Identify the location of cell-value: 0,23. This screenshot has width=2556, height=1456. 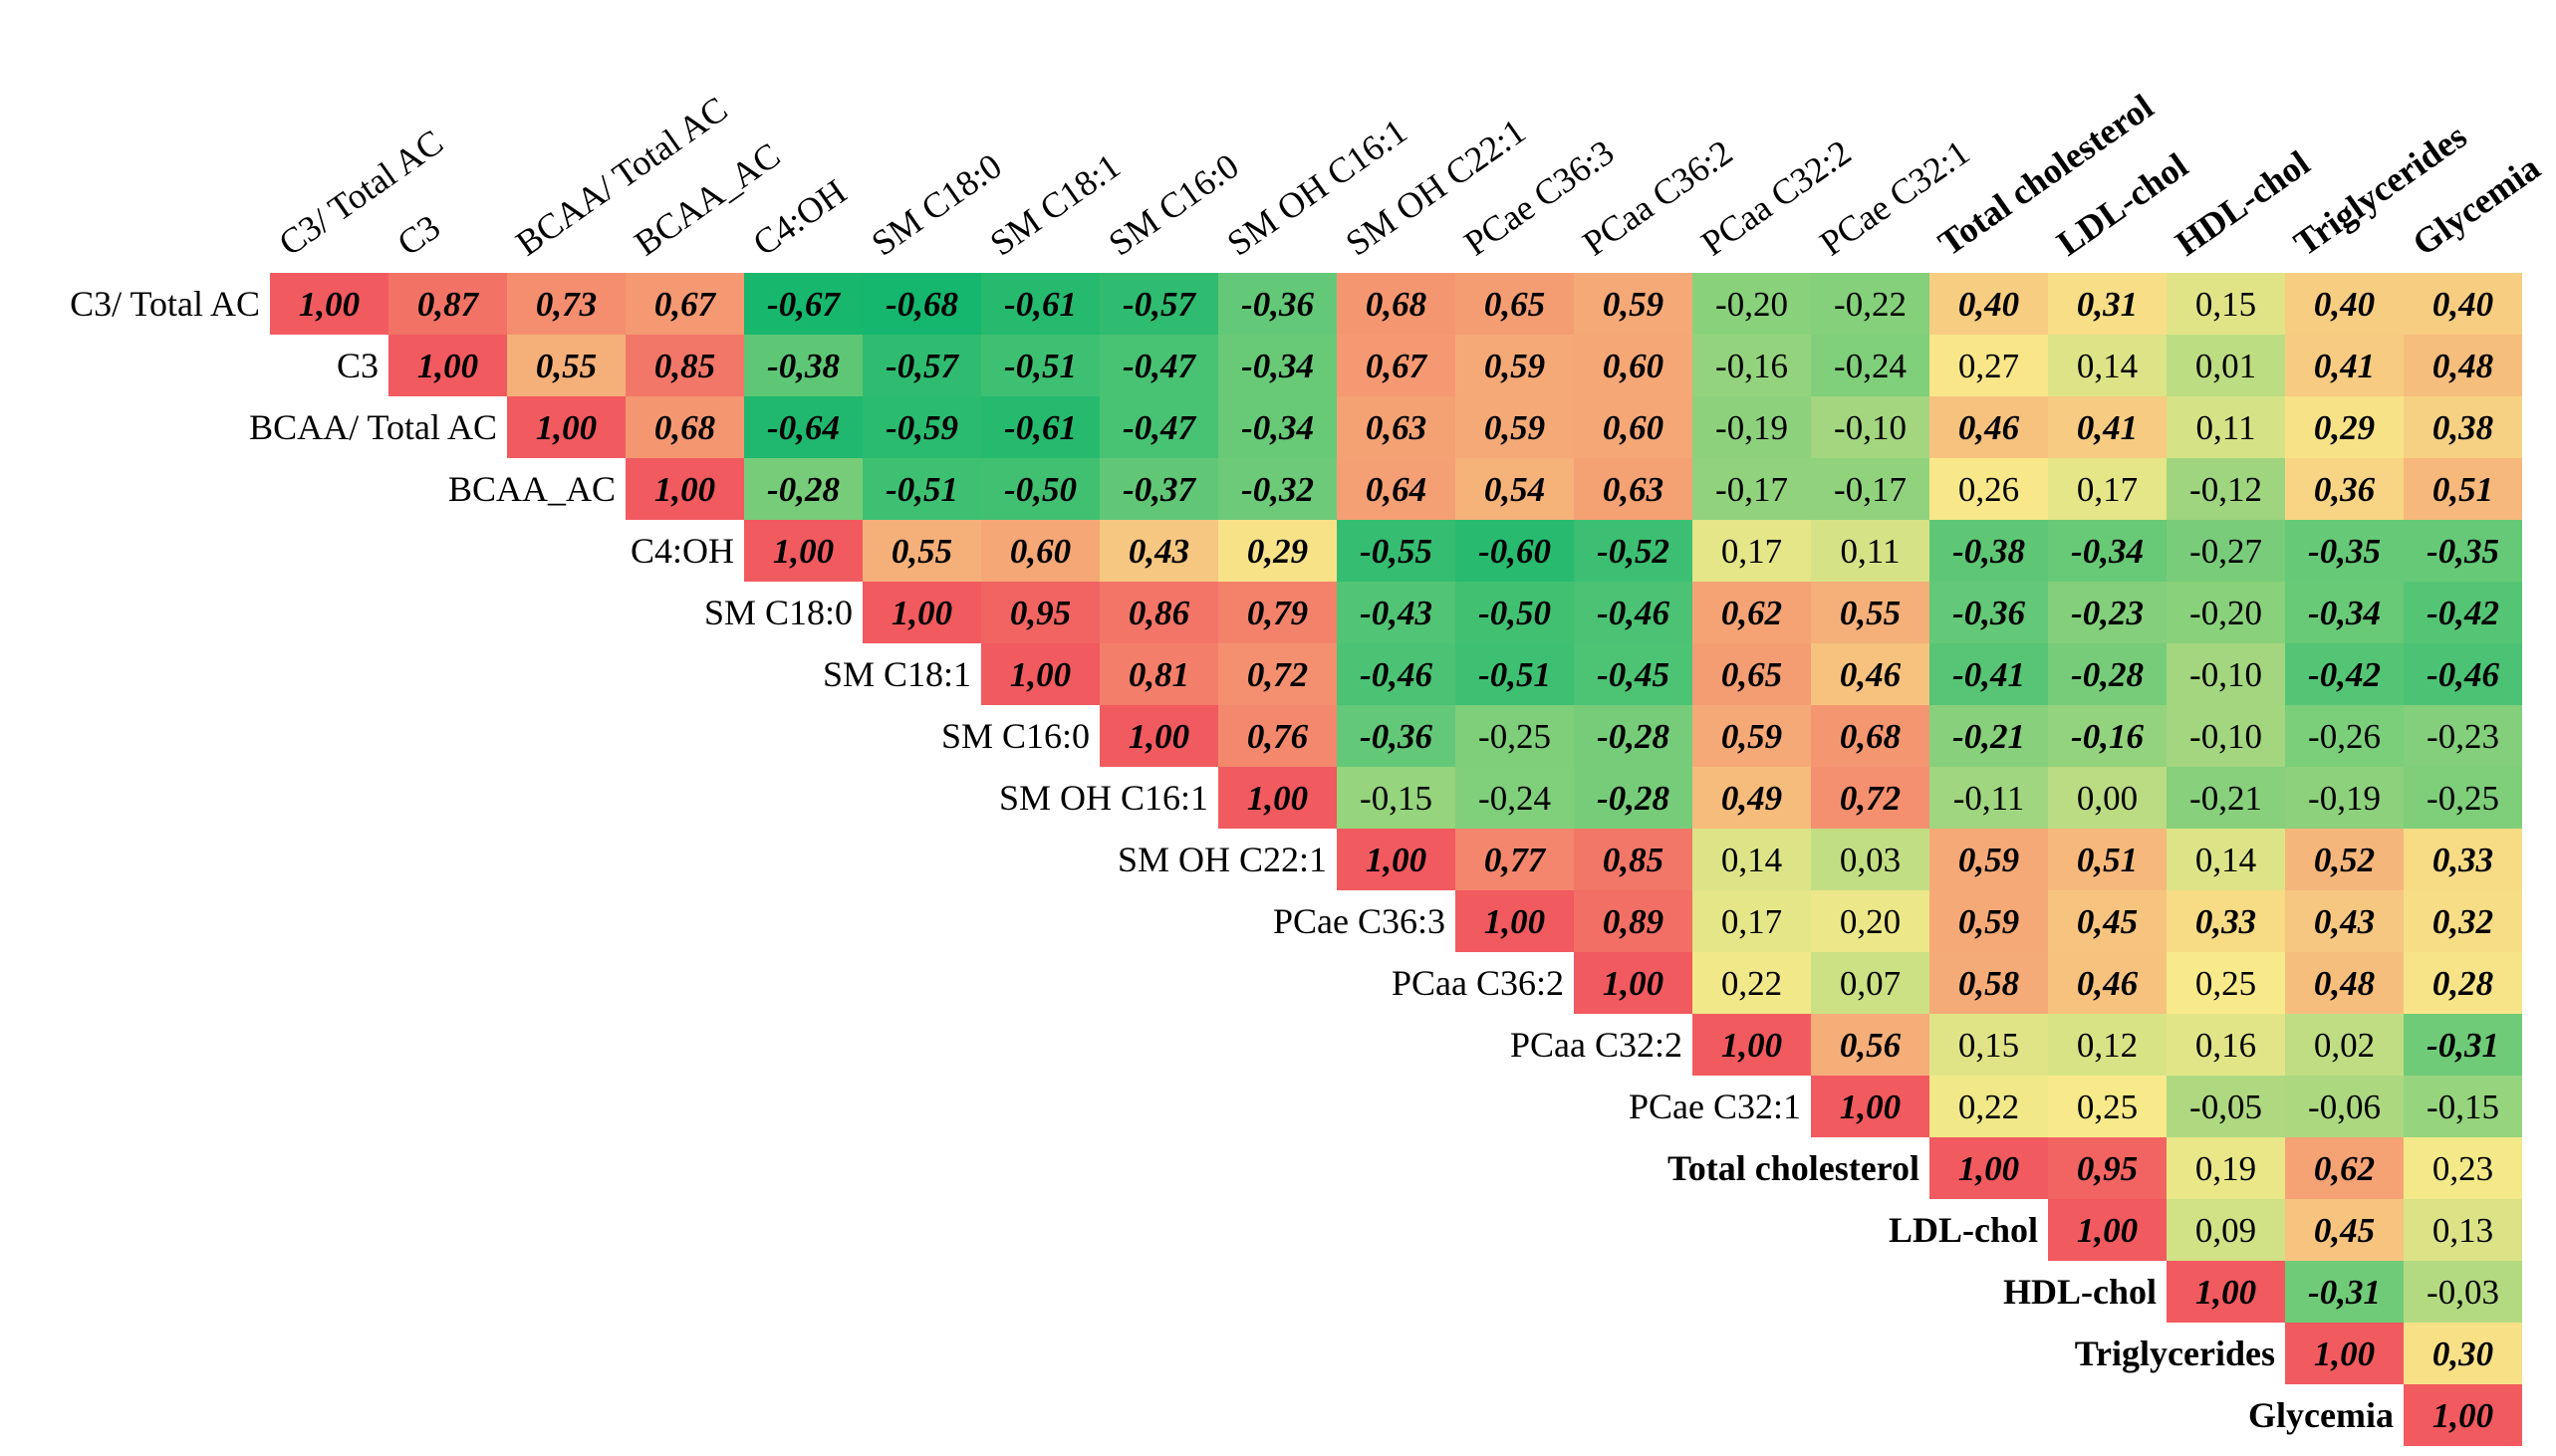
(2462, 1168).